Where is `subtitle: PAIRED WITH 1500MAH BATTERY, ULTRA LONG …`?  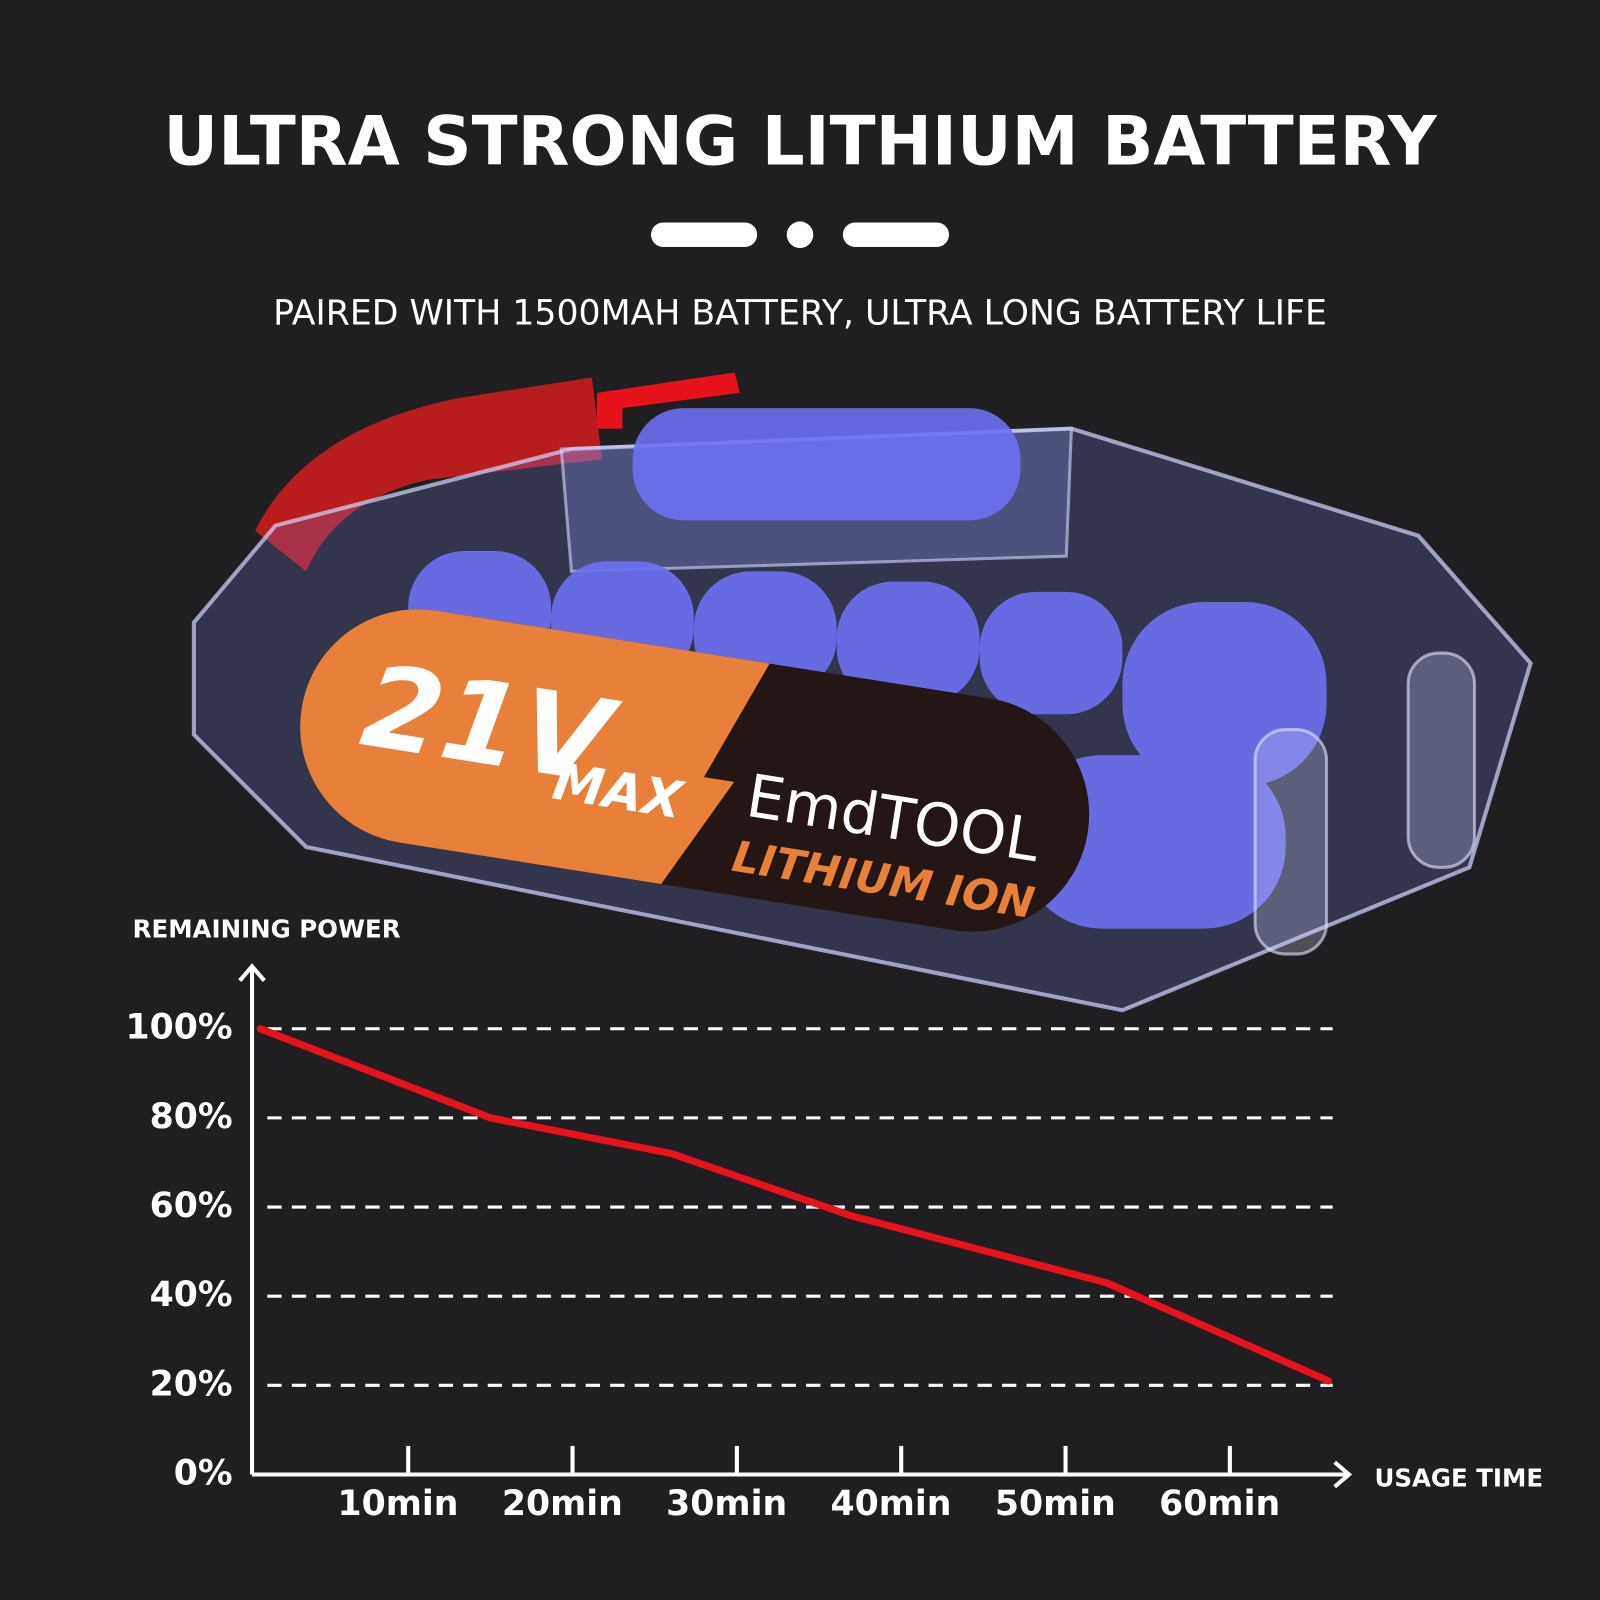
subtitle: PAIRED WITH 1500MAH BATTERY, ULTRA LONG … is located at coordinates (800, 313).